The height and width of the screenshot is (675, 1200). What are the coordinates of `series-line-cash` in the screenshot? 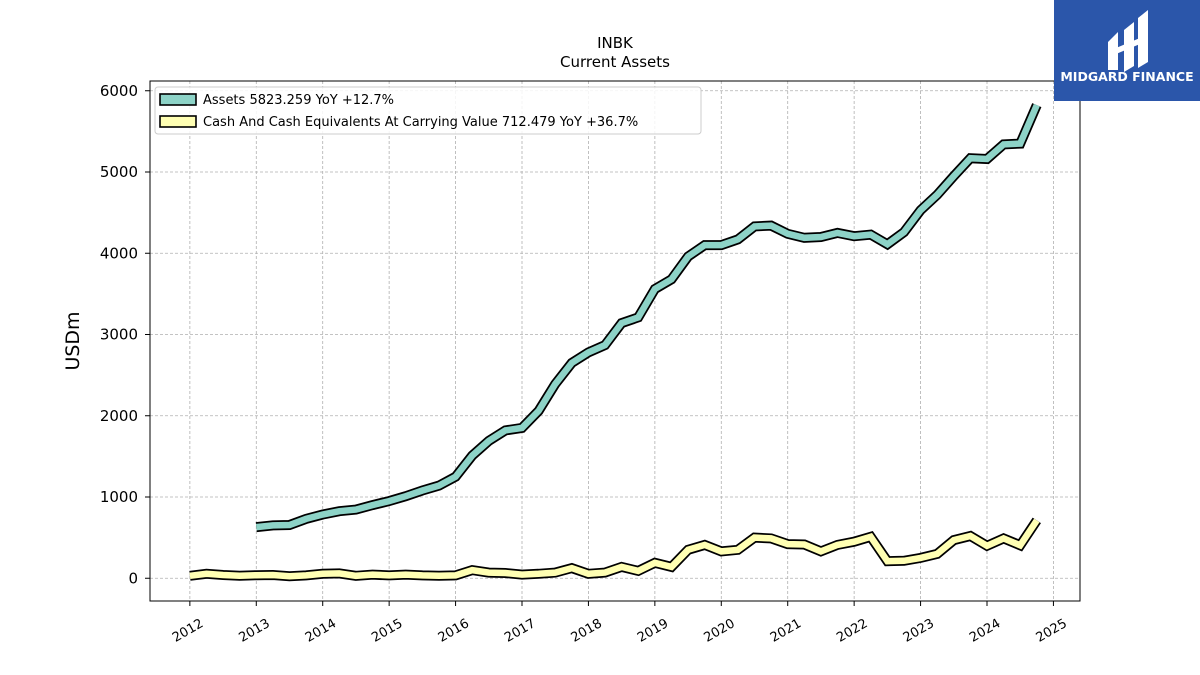 It's located at (614, 549).